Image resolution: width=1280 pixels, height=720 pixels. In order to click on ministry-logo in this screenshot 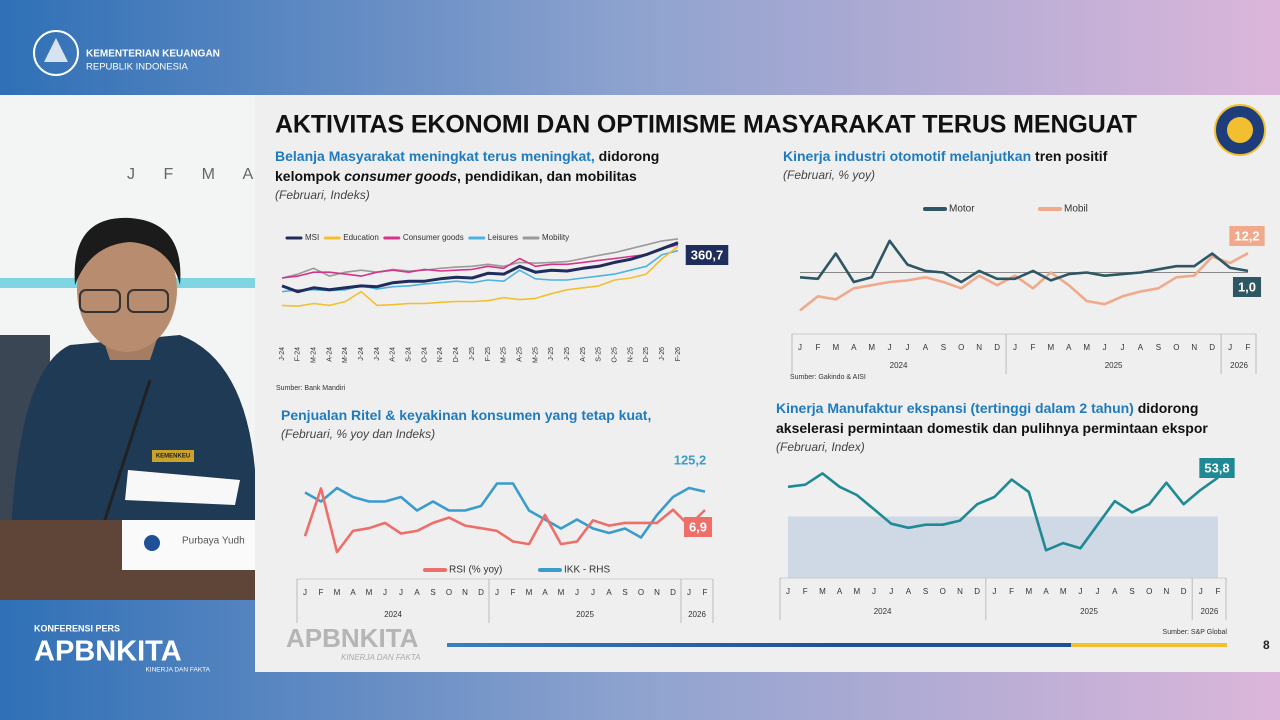, I will do `click(56, 53)`.